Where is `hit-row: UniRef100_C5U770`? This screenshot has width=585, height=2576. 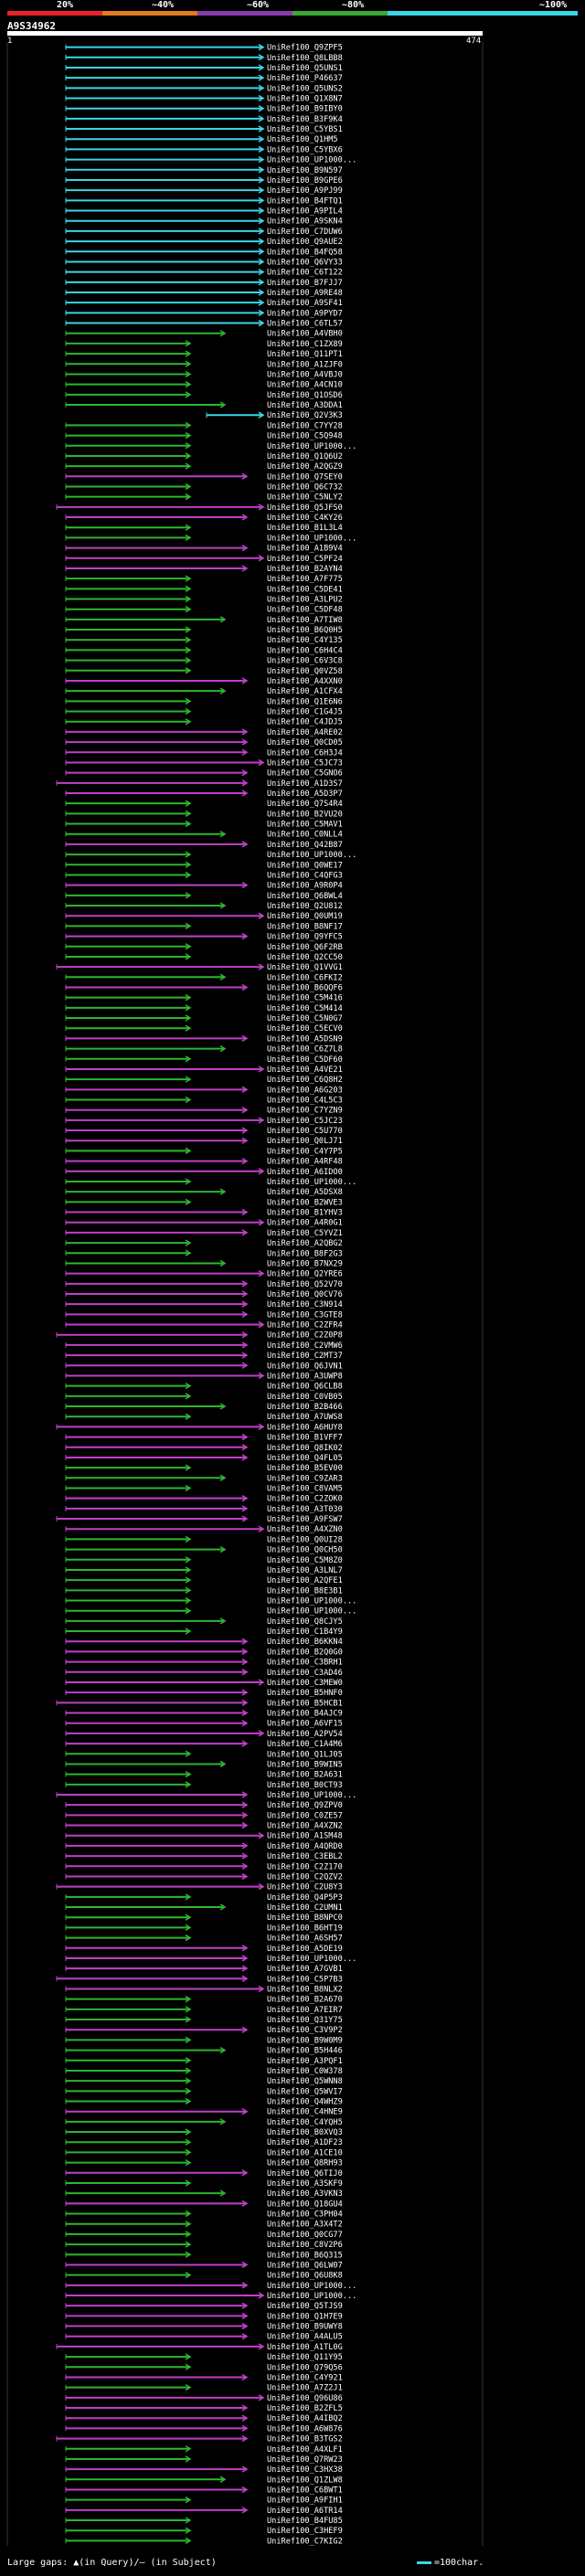 hit-row: UniRef100_C5U770 is located at coordinates (204, 1131).